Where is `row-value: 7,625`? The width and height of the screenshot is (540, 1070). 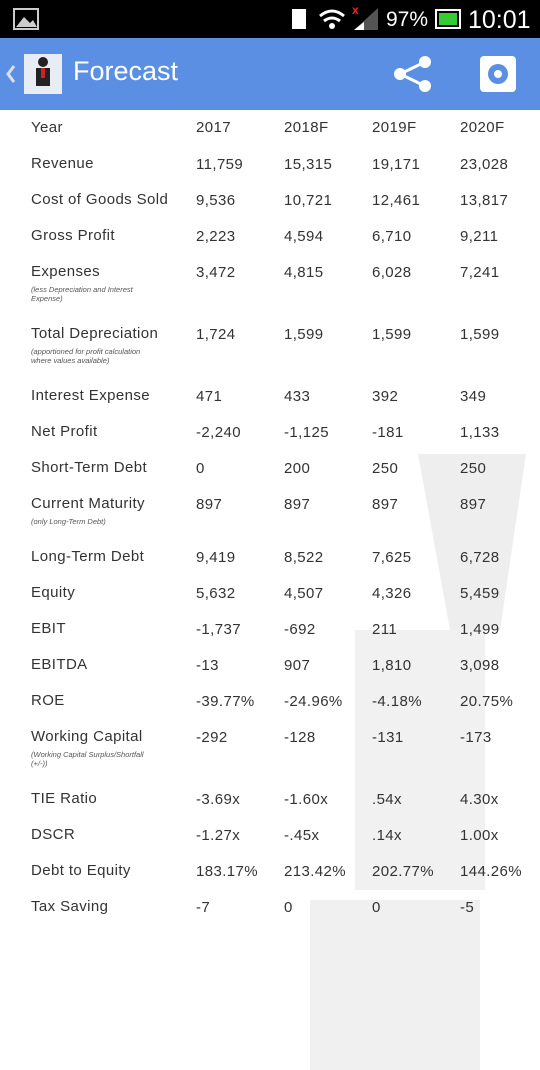 row-value: 7,625 is located at coordinates (392, 557).